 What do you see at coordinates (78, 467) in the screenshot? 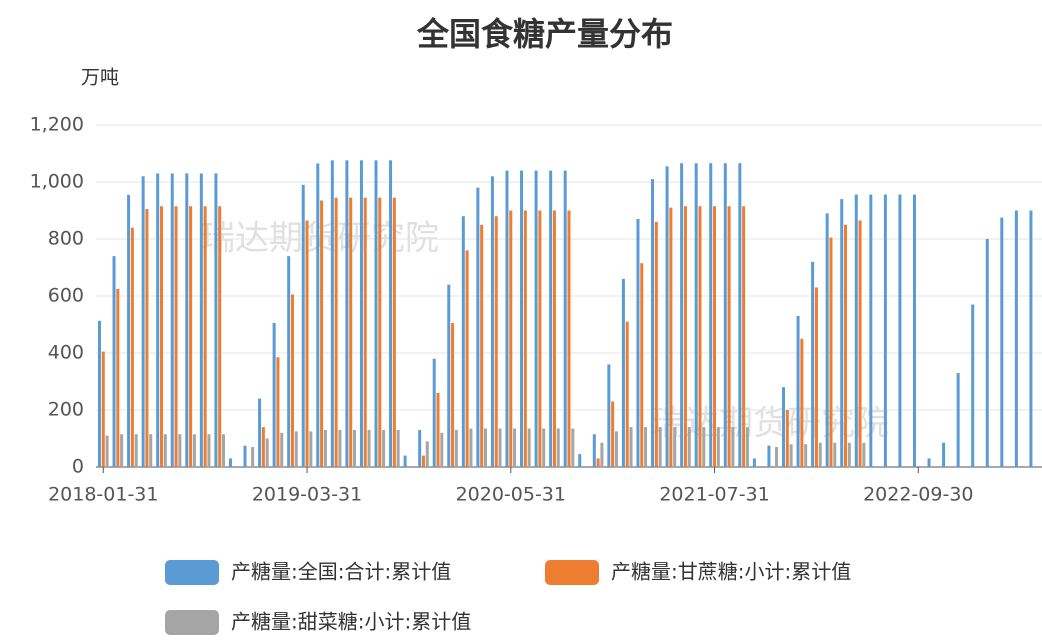
I see `y-tick-label: 0` at bounding box center [78, 467].